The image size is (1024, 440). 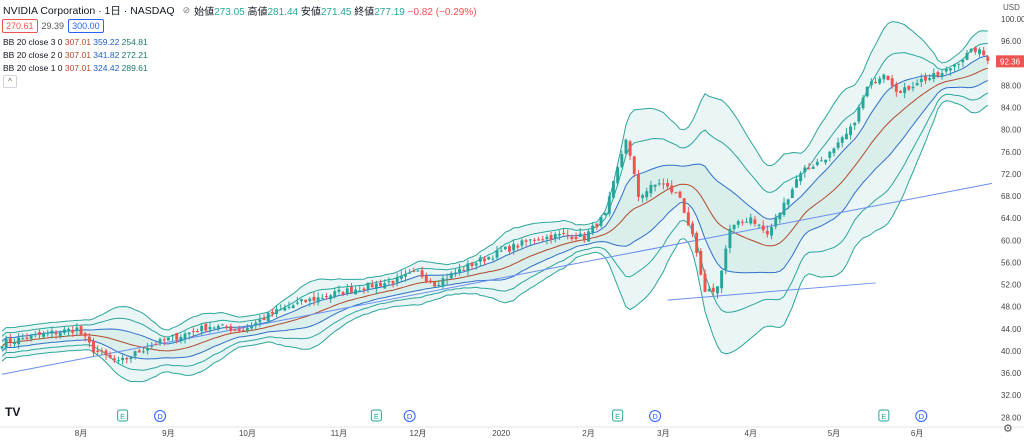 What do you see at coordinates (20, 26) in the screenshot?
I see `sell-price-button: 270.61` at bounding box center [20, 26].